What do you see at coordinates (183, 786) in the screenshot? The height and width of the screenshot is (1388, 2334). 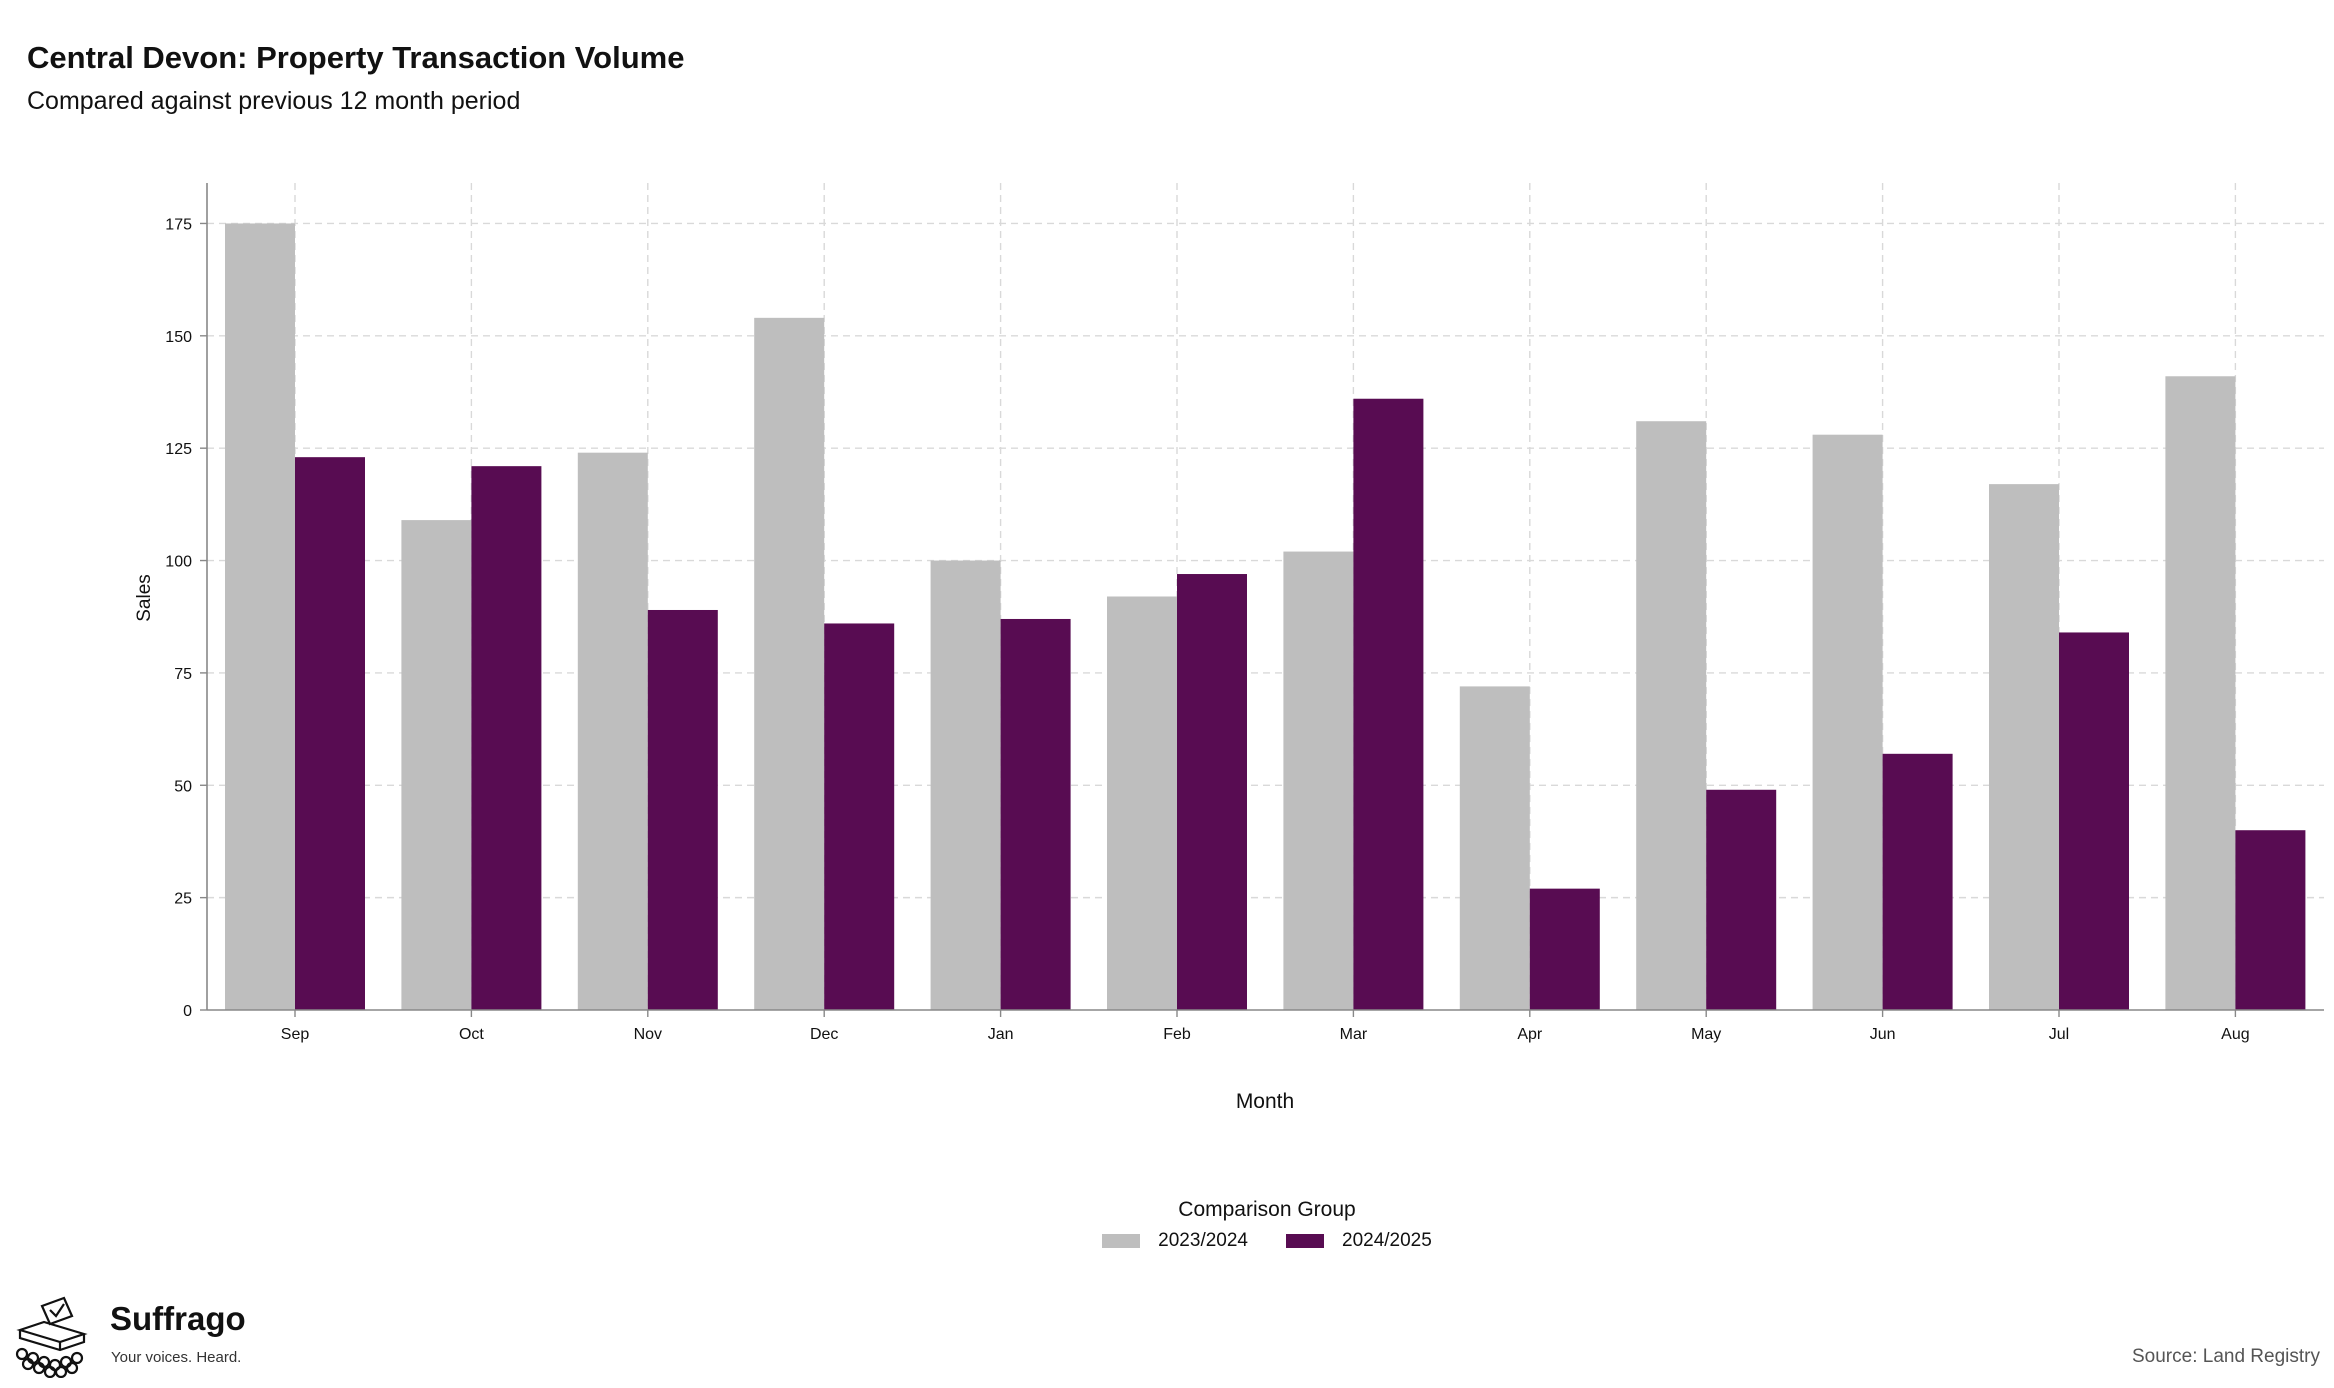 I see `y-tick-label: 50` at bounding box center [183, 786].